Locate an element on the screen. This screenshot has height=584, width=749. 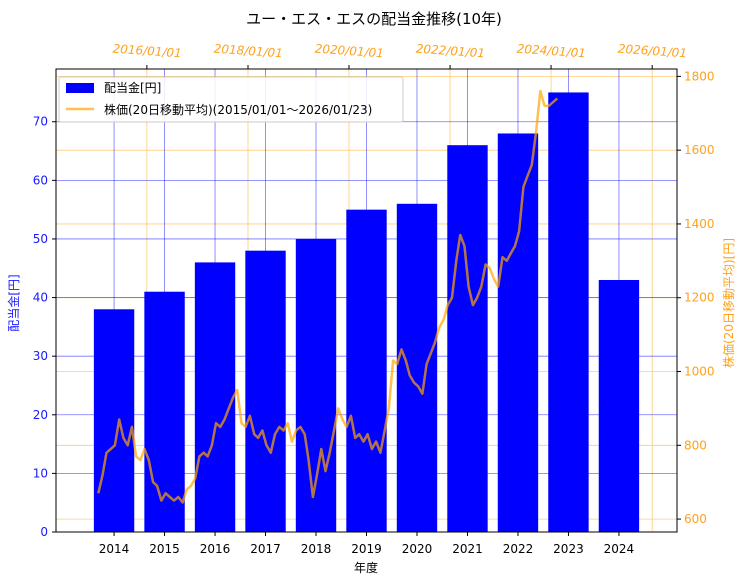
bar-2022 is located at coordinates (518, 332).